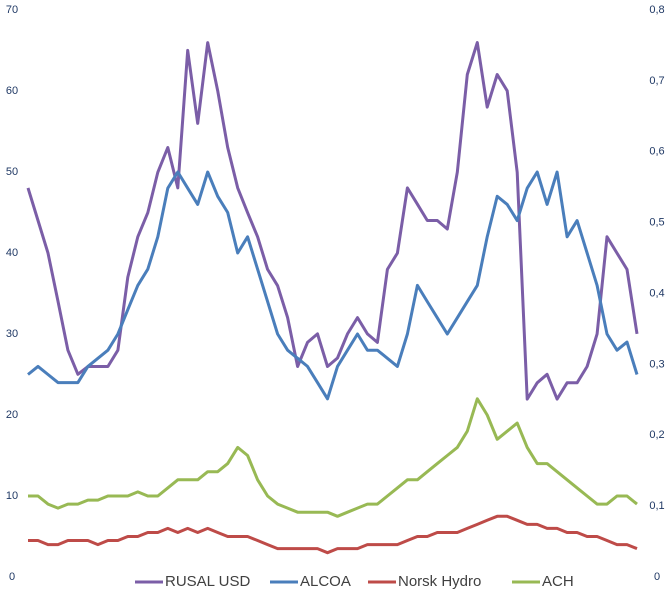 Image resolution: width=667 pixels, height=602 pixels. What do you see at coordinates (656, 152) in the screenshot?
I see `y2-tick-label: 0,6` at bounding box center [656, 152].